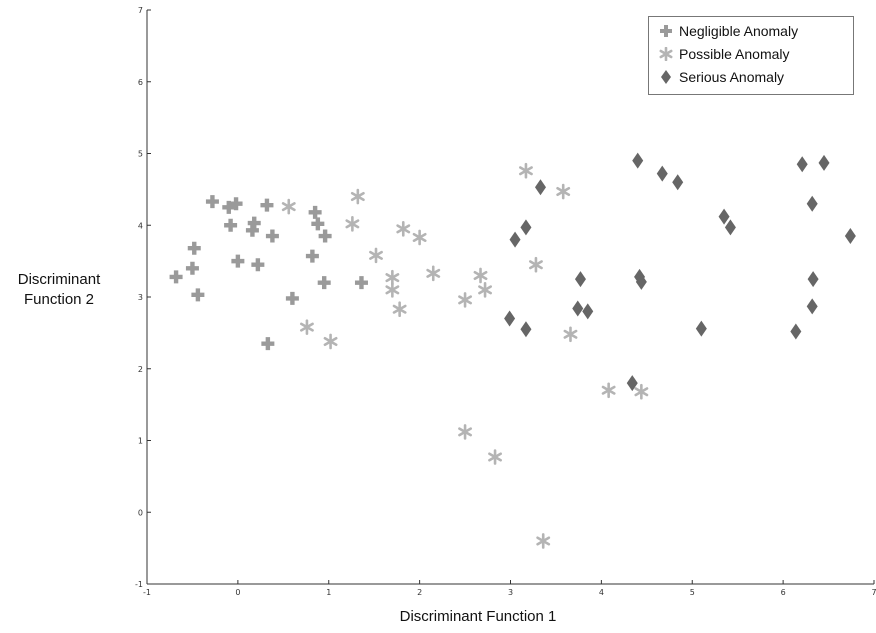  I want to click on x-tick-label: -1, so click(147, 592).